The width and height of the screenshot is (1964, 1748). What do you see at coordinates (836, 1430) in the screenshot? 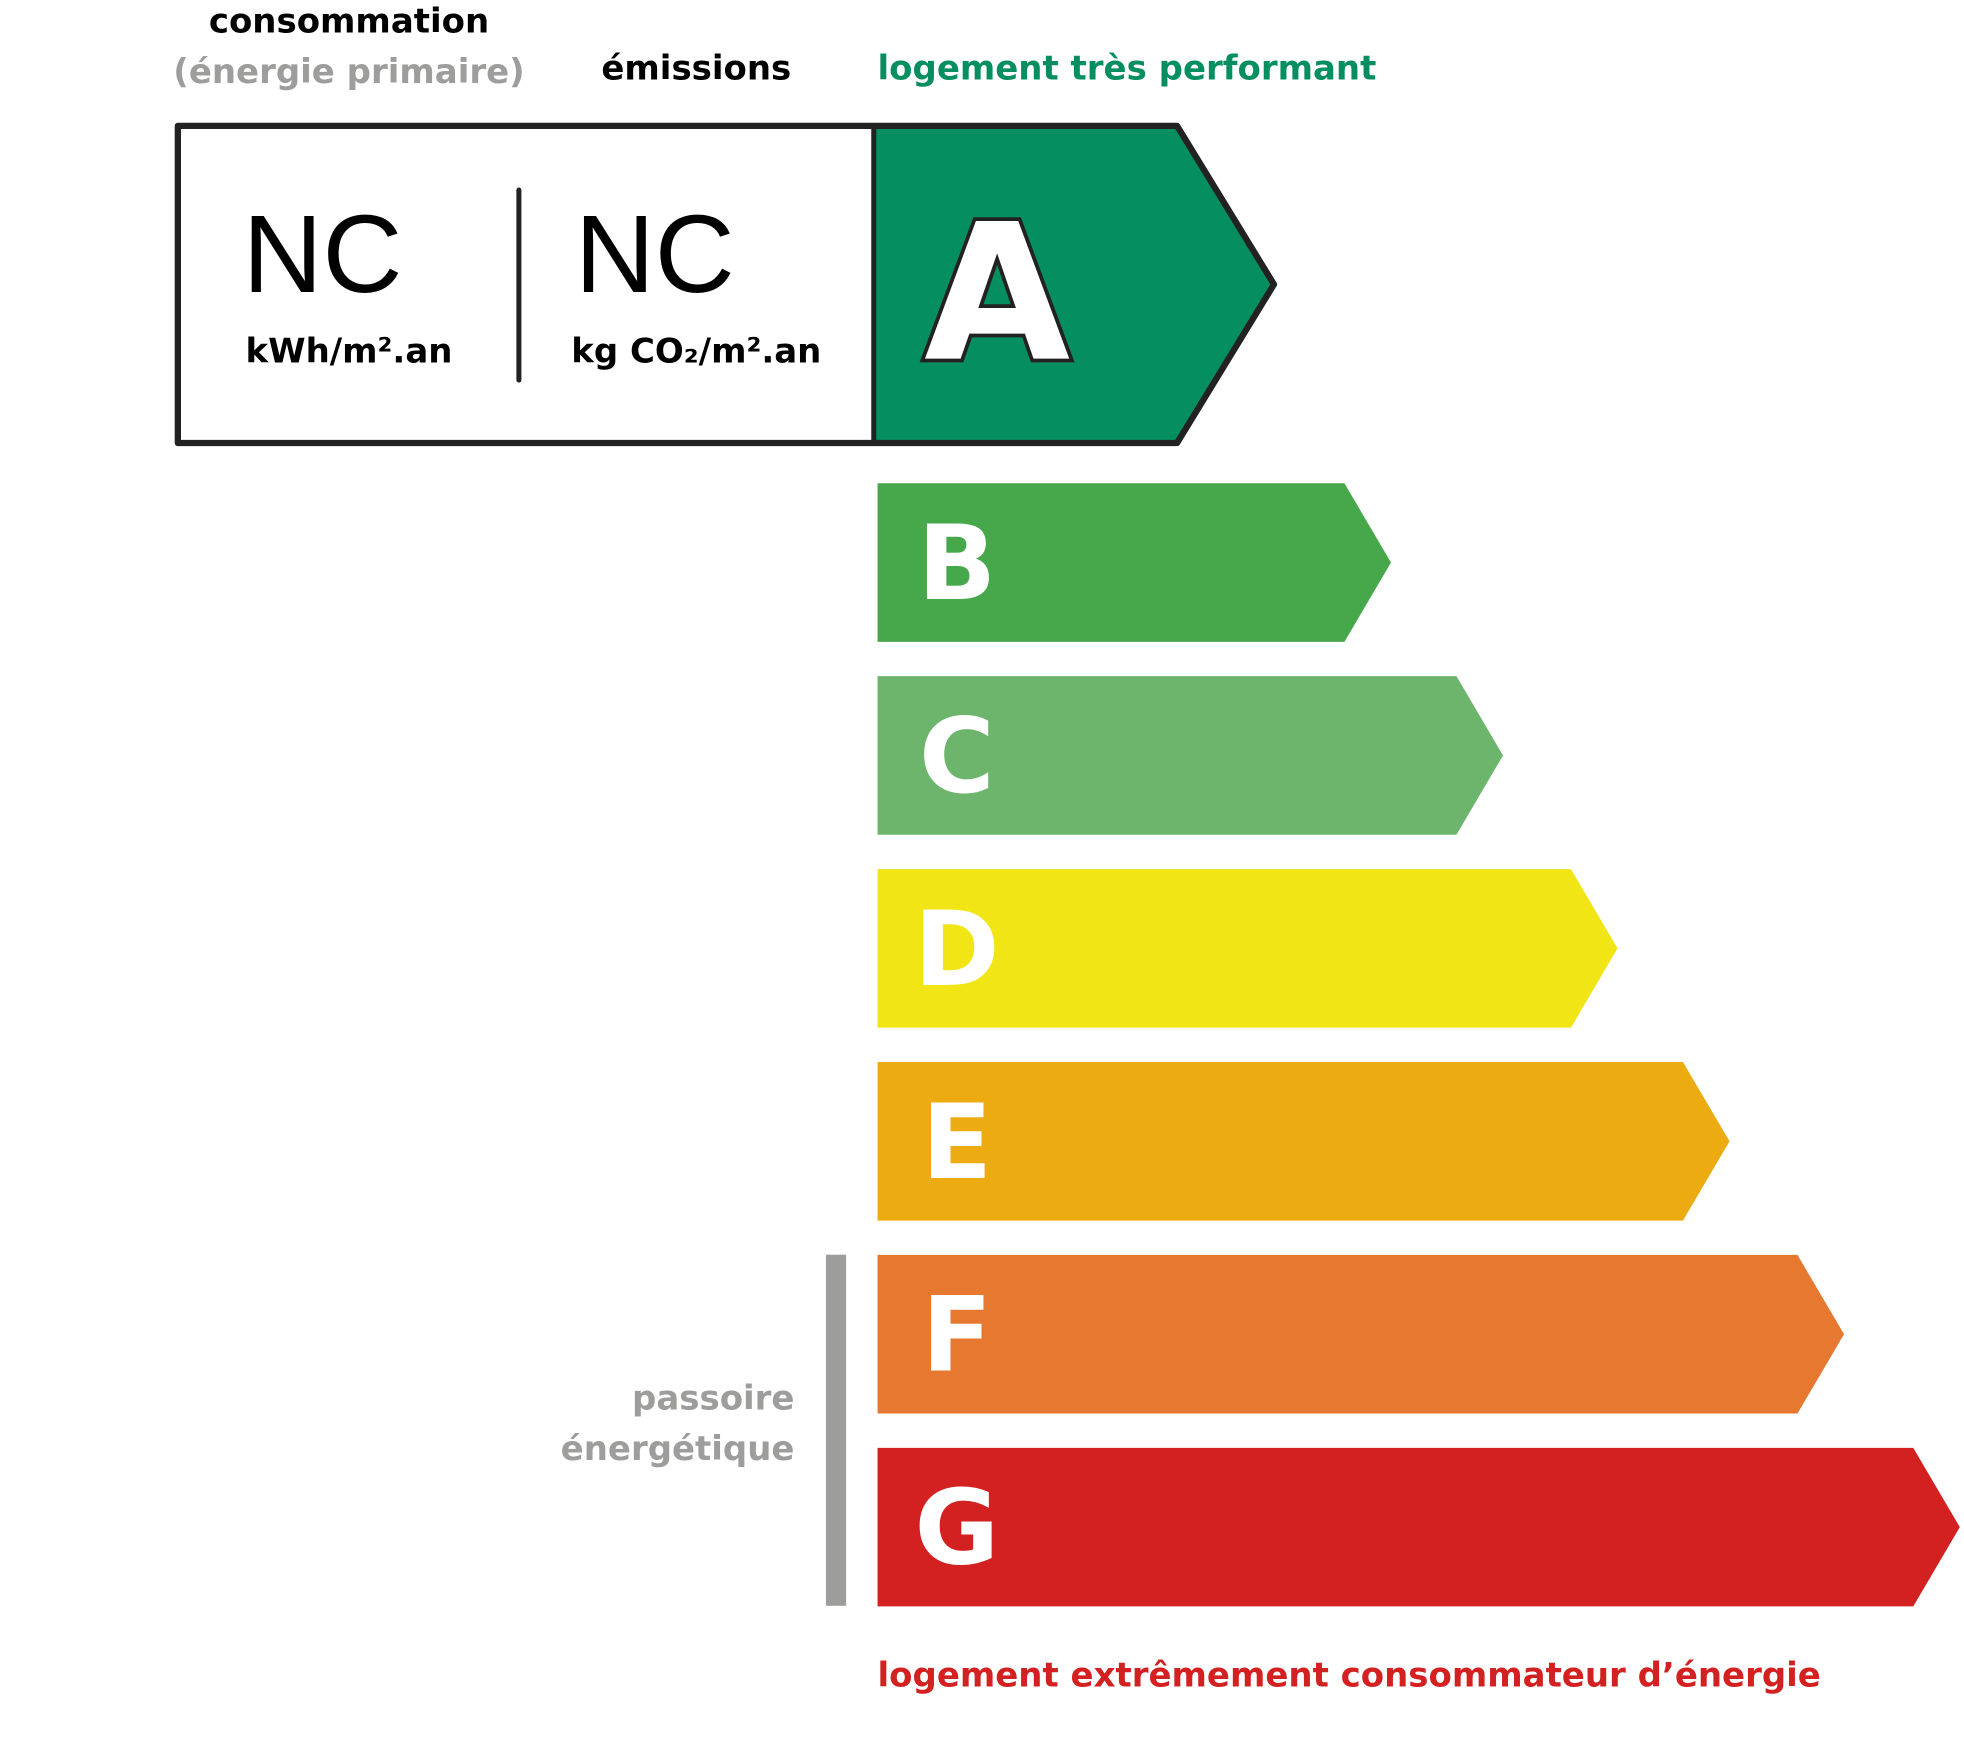
I see `passoire-bar` at bounding box center [836, 1430].